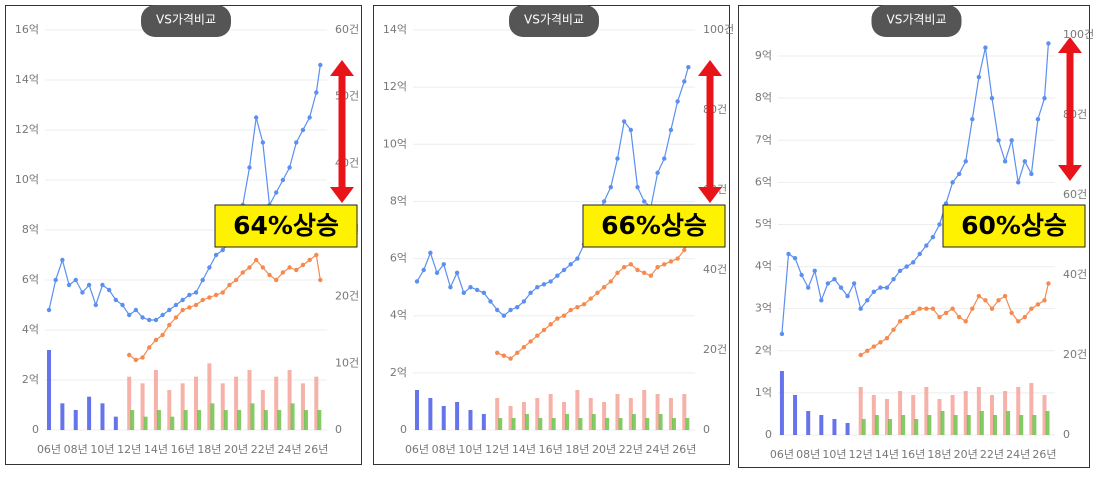 The width and height of the screenshot is (1096, 477). Describe the element at coordinates (347, 362) in the screenshot. I see `y2-tick-label: 10건` at that location.